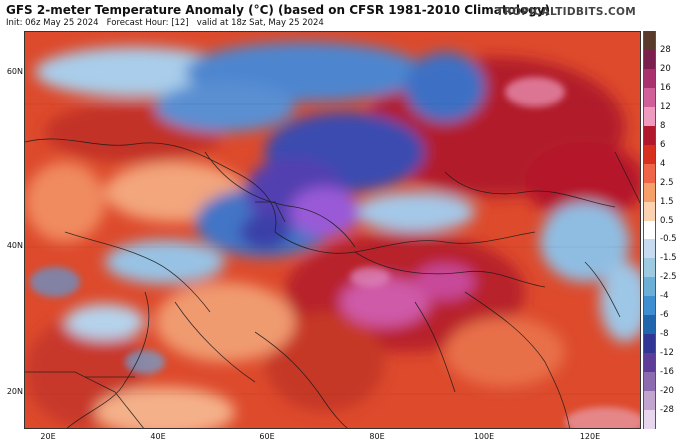 Image resolution: width=680 pixels, height=442 pixels. What do you see at coordinates (590, 436) in the screenshot?
I see `lon-label-120e: 120E` at bounding box center [590, 436].